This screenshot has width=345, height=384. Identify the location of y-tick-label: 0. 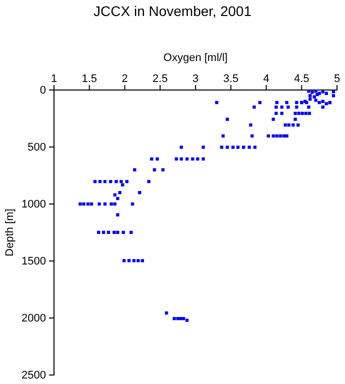
(43, 90).